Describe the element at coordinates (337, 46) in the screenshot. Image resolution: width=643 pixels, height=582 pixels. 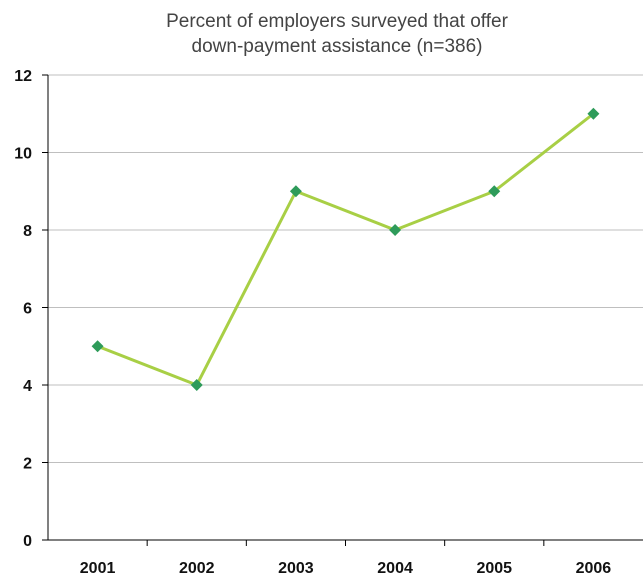
I see `chart-title-line-2: down-payment assistance (n=386)` at that location.